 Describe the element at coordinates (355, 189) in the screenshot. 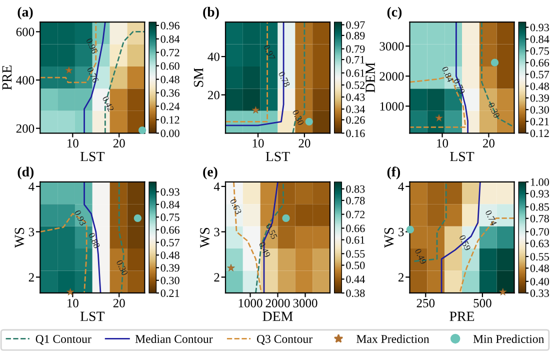

I see `color-bar-label: 0.83` at that location.